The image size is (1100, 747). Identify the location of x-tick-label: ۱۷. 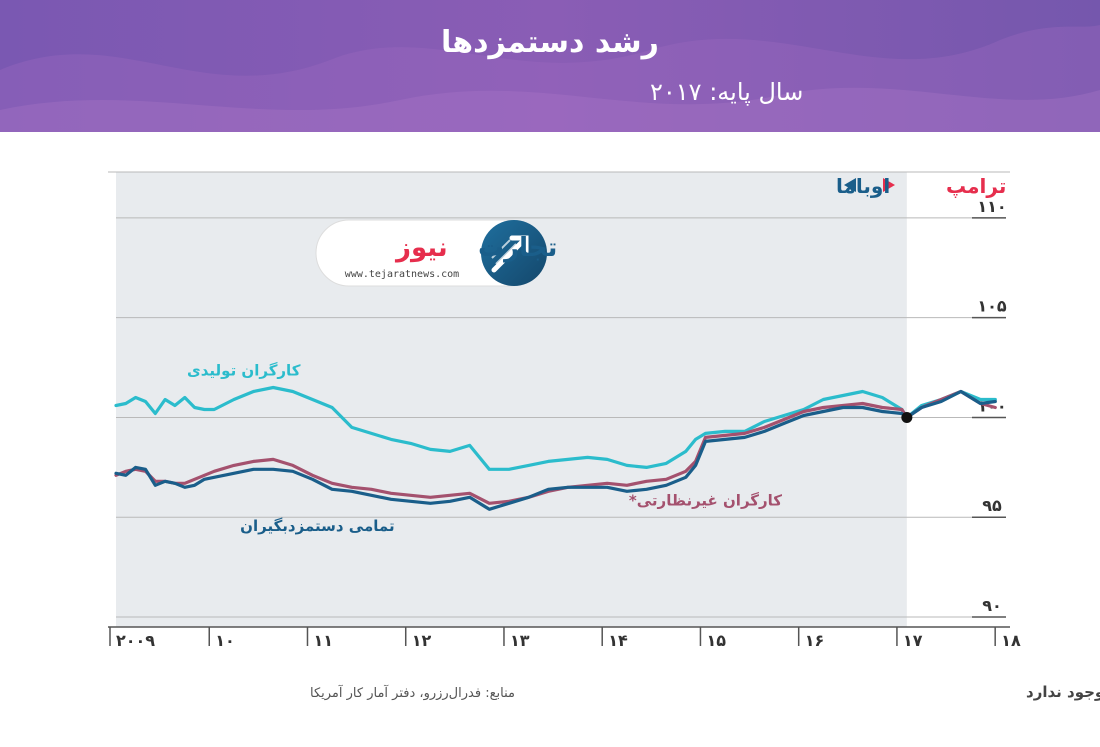
(913, 640).